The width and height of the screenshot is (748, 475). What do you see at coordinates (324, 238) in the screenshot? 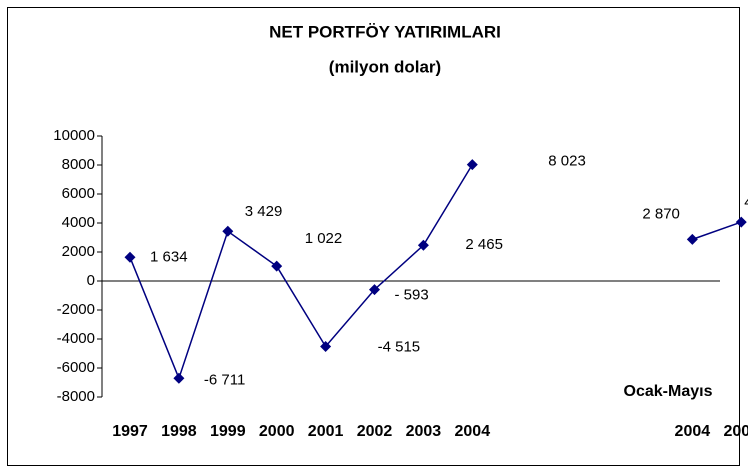
I see `data-label: 1 022` at bounding box center [324, 238].